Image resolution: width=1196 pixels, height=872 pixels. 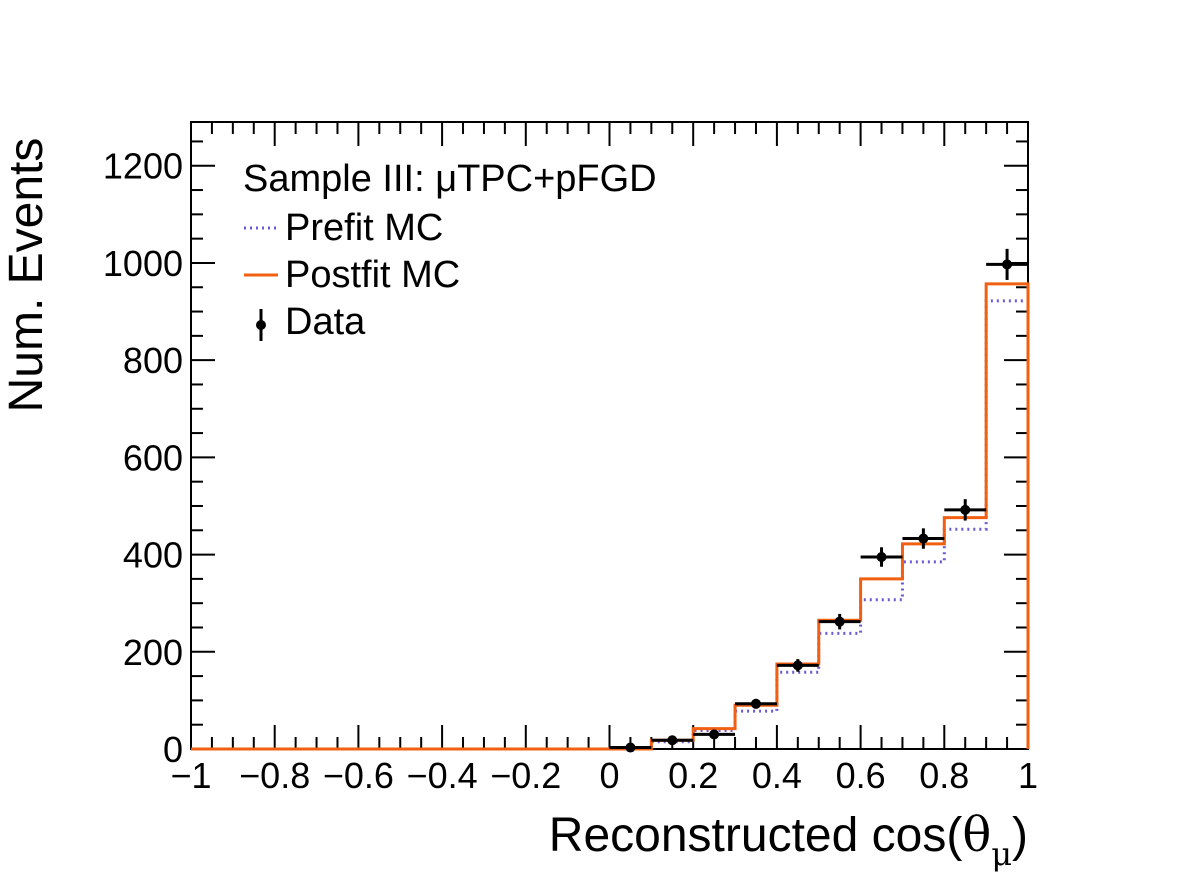 I want to click on legend-prefit-label: Prefit MC, so click(x=364, y=228).